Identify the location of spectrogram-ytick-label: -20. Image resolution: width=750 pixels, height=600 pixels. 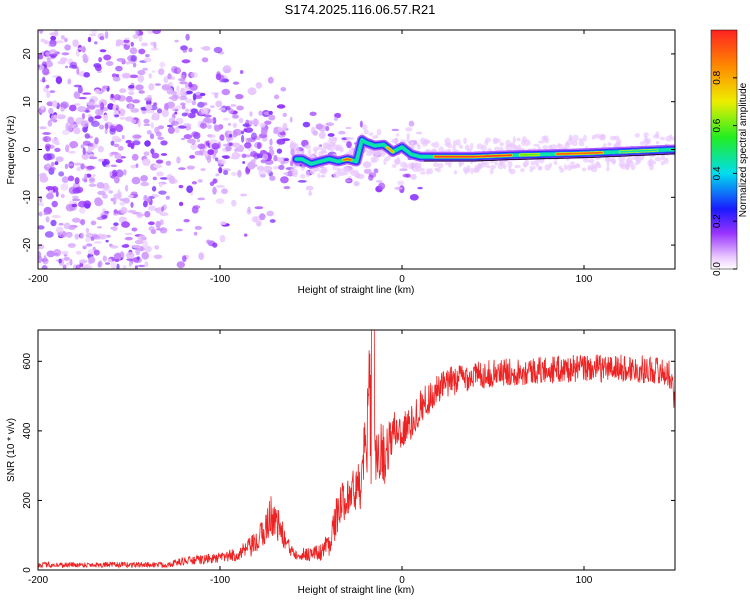
(27, 244).